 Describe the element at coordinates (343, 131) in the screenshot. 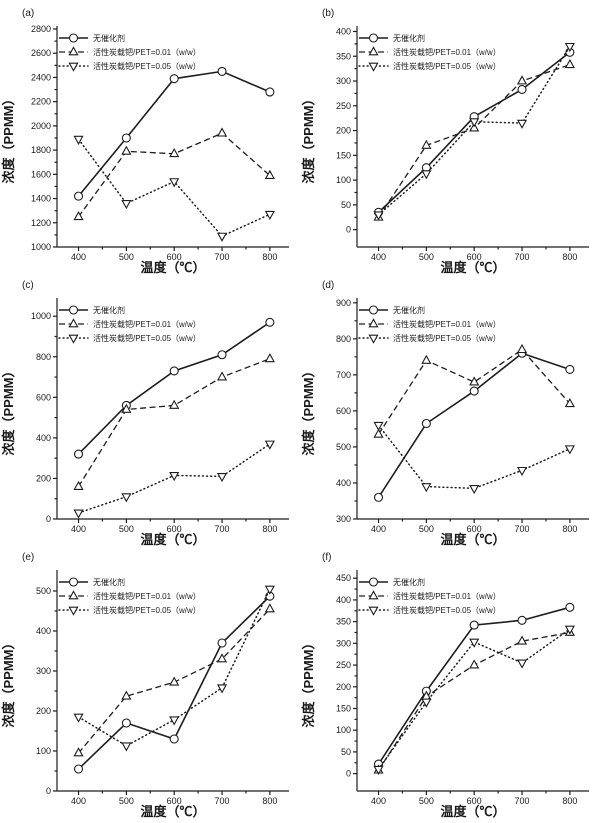

I see `y-tick-label: 200` at that location.